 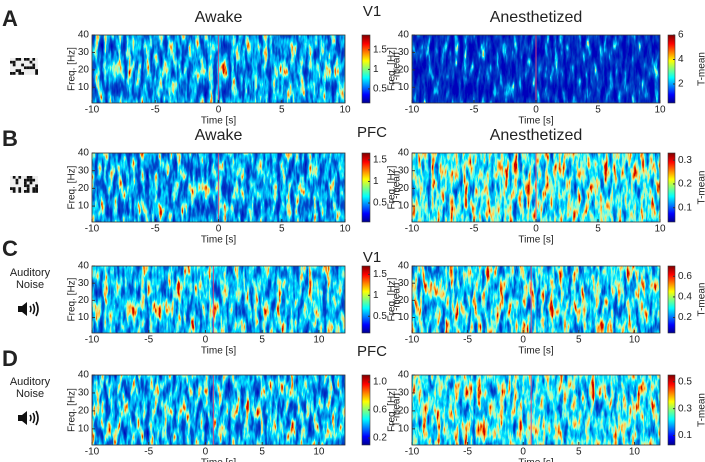 What do you see at coordinates (685, 160) in the screenshot?
I see `colorbar-tick-label: 0.3` at bounding box center [685, 160].